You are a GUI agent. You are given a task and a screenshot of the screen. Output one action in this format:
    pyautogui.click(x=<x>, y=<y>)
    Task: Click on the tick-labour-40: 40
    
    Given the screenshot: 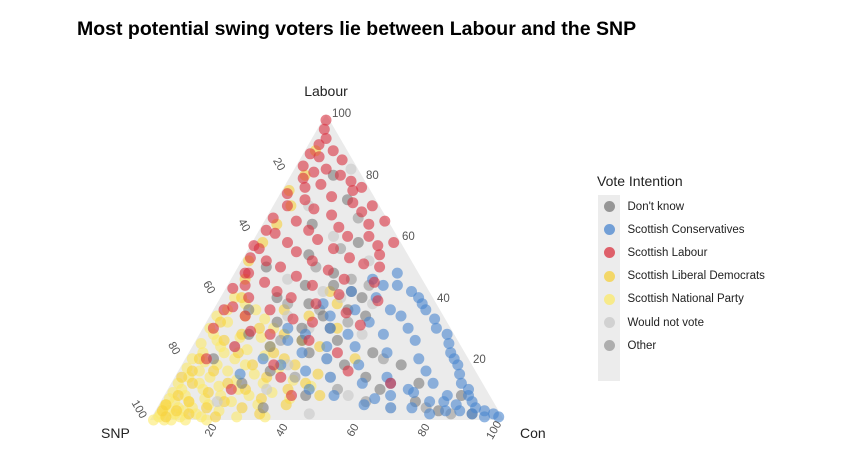 What is the action you would take?
    pyautogui.click(x=443, y=299)
    